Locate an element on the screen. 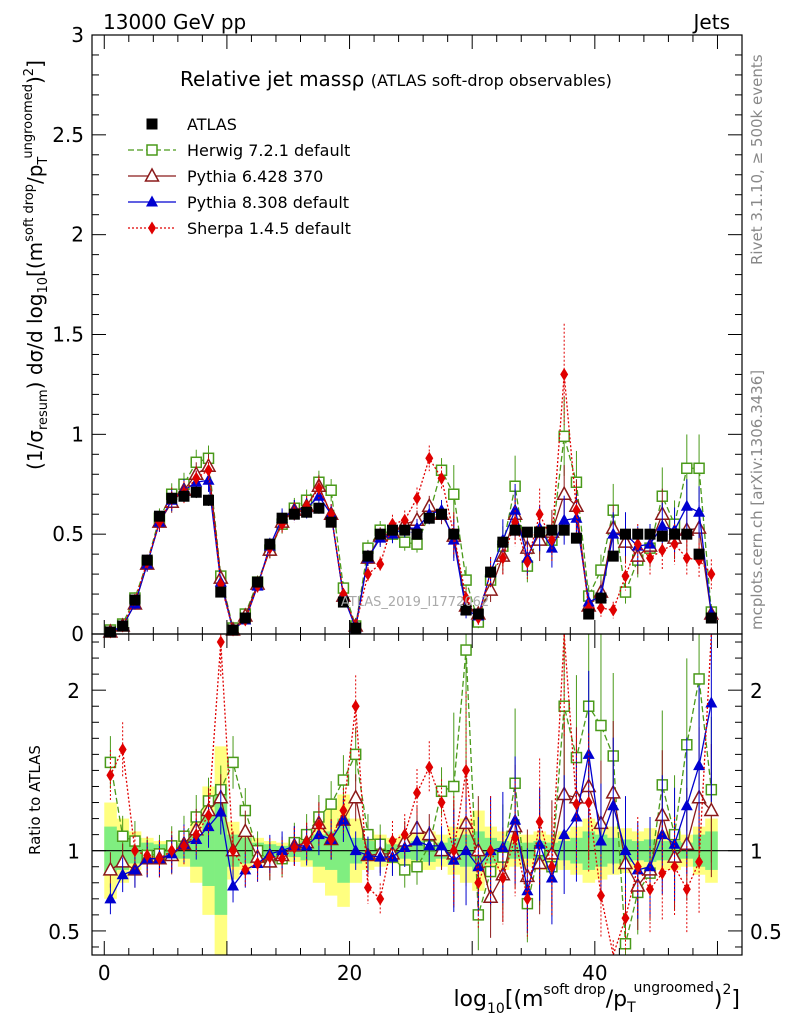  y-tick-label: 1 is located at coordinates (77, 434).